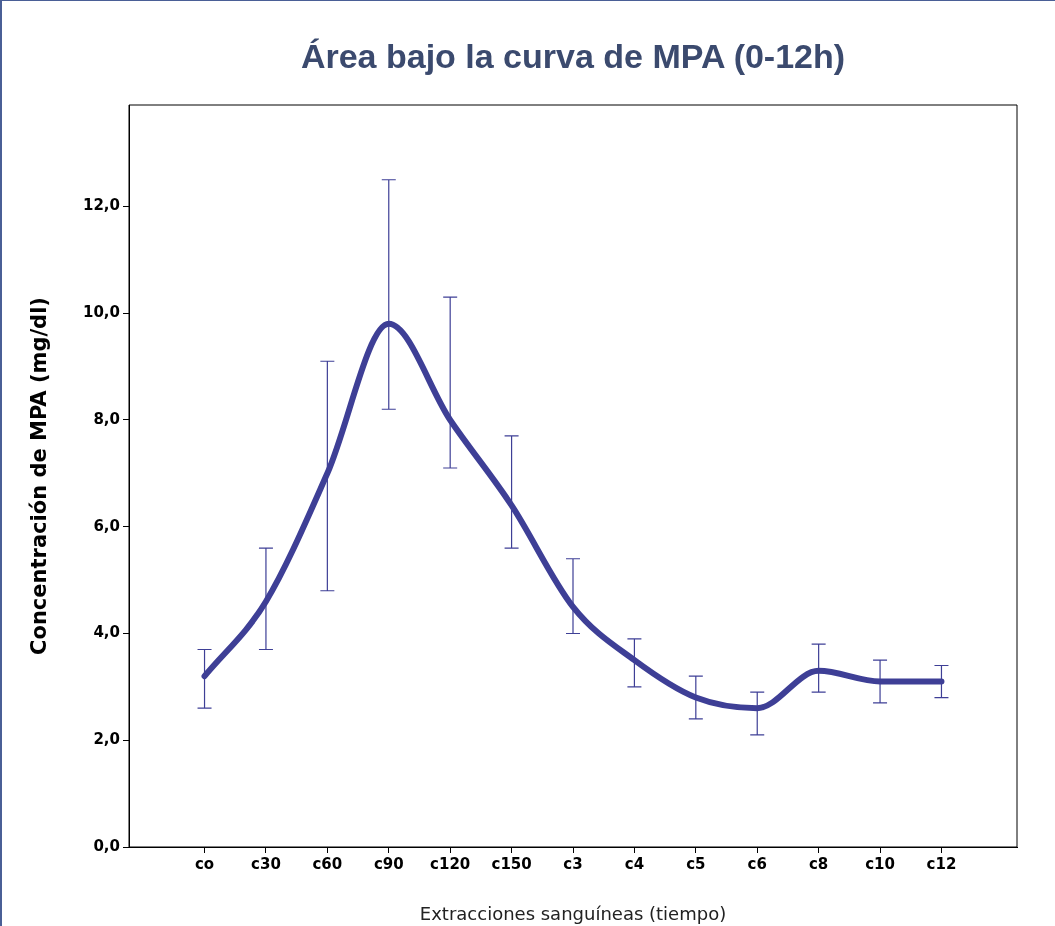 The width and height of the screenshot is (1055, 926). Describe the element at coordinates (388, 863) in the screenshot. I see `x-tick-label: c90` at that location.